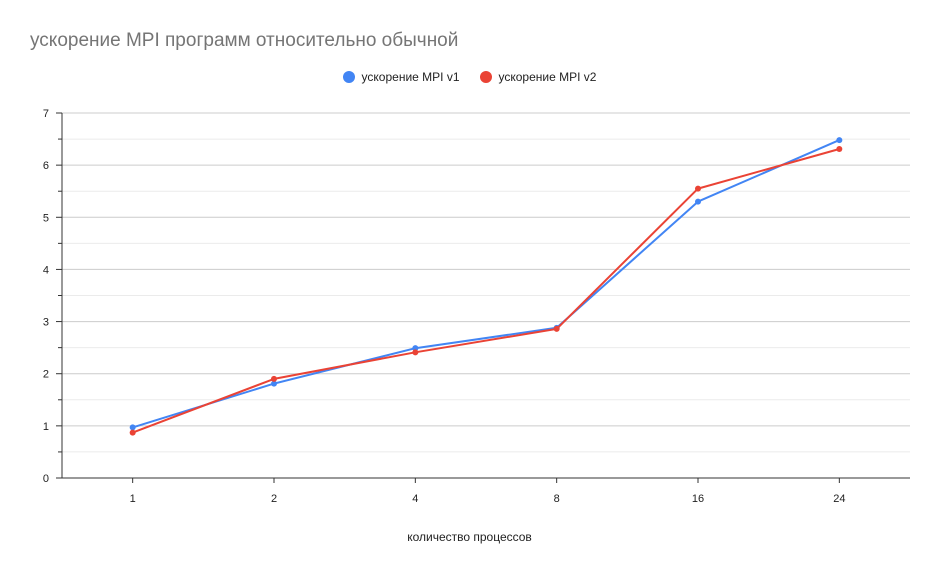 This screenshot has height=580, width=939. Describe the element at coordinates (46, 323) in the screenshot. I see `y-tick-label: 3` at that location.